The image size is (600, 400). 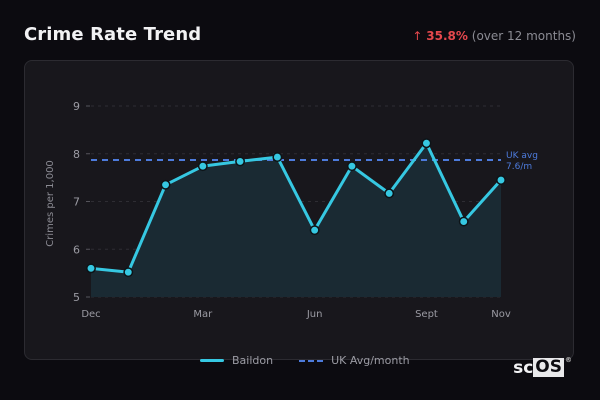 I want to click on legend-item-uk-avg: UK Avg/month, so click(x=354, y=360).